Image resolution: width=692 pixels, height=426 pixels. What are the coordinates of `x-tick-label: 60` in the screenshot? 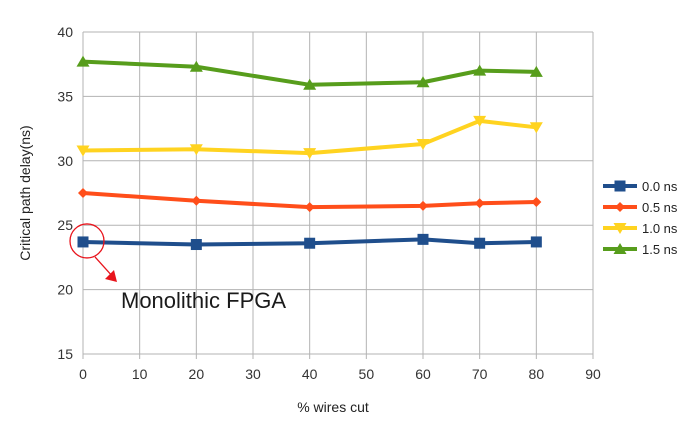 It's located at (423, 374).